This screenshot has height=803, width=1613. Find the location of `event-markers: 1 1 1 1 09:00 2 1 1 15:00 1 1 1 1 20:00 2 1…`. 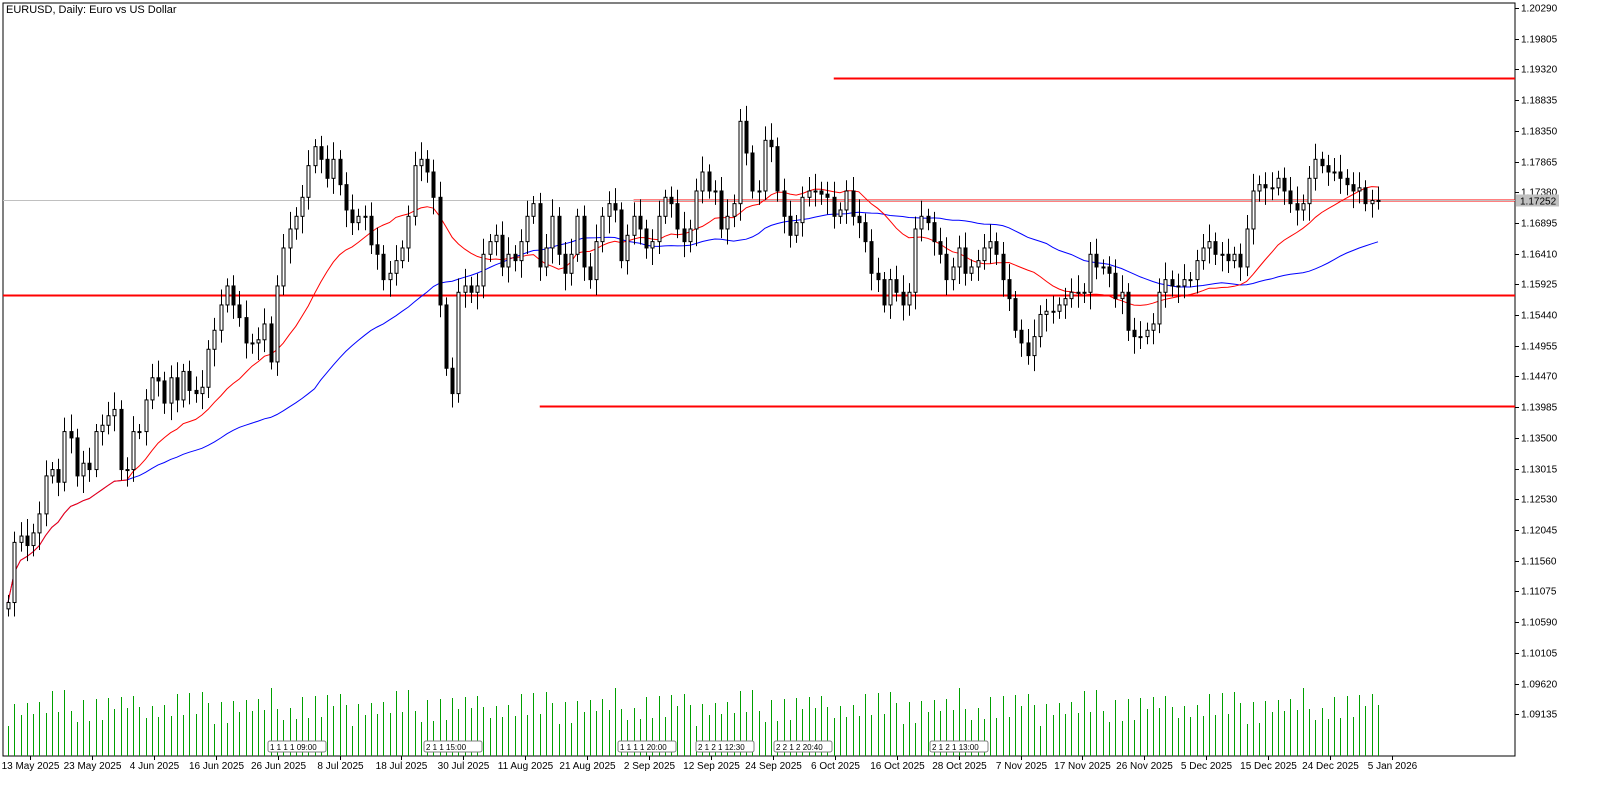

event-markers: 1 1 1 1 09:00 2 1 1 15:00 1 1 1 1 20:00 2 1… is located at coordinates (628, 746).